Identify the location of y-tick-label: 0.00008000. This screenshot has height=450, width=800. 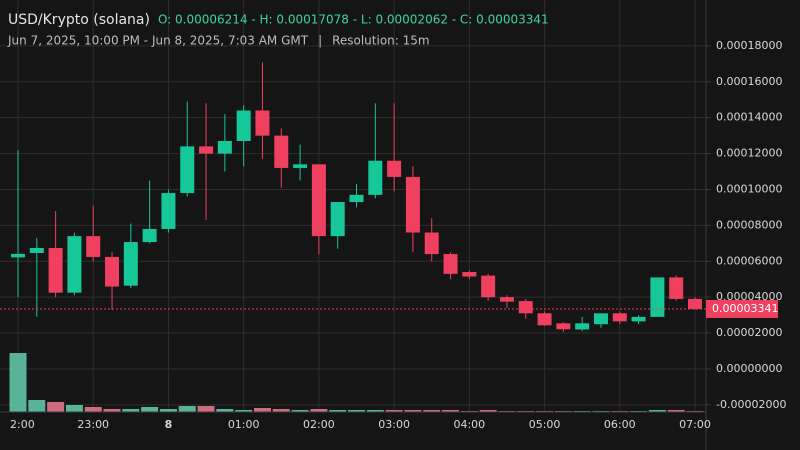
(749, 224).